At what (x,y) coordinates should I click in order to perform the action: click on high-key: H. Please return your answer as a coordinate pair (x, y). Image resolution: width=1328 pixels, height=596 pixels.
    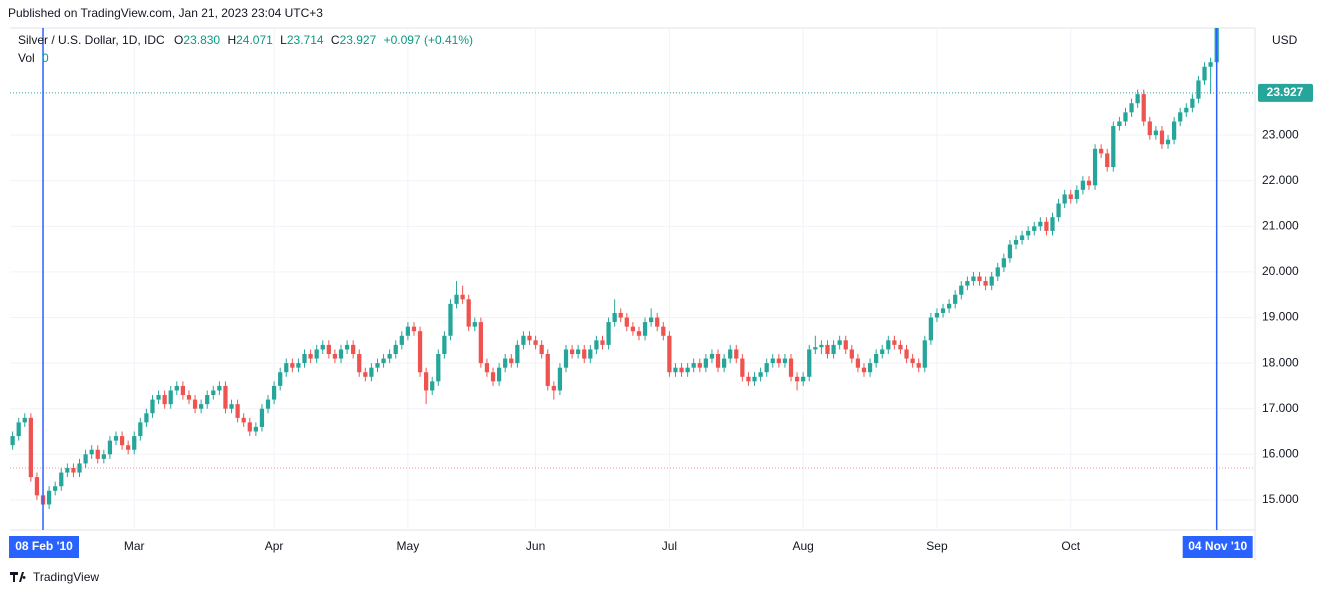
    Looking at the image, I should click on (231, 40).